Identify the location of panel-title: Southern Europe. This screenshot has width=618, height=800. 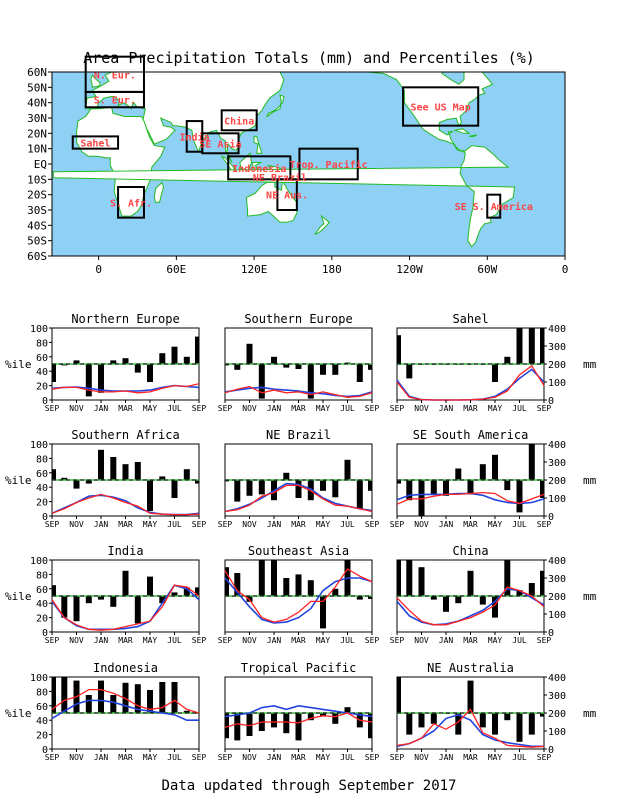
(298, 319).